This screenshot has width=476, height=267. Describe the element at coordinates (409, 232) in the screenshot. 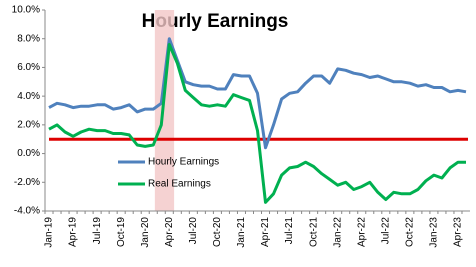

I see `x-tick-label: Oct-22` at that location.